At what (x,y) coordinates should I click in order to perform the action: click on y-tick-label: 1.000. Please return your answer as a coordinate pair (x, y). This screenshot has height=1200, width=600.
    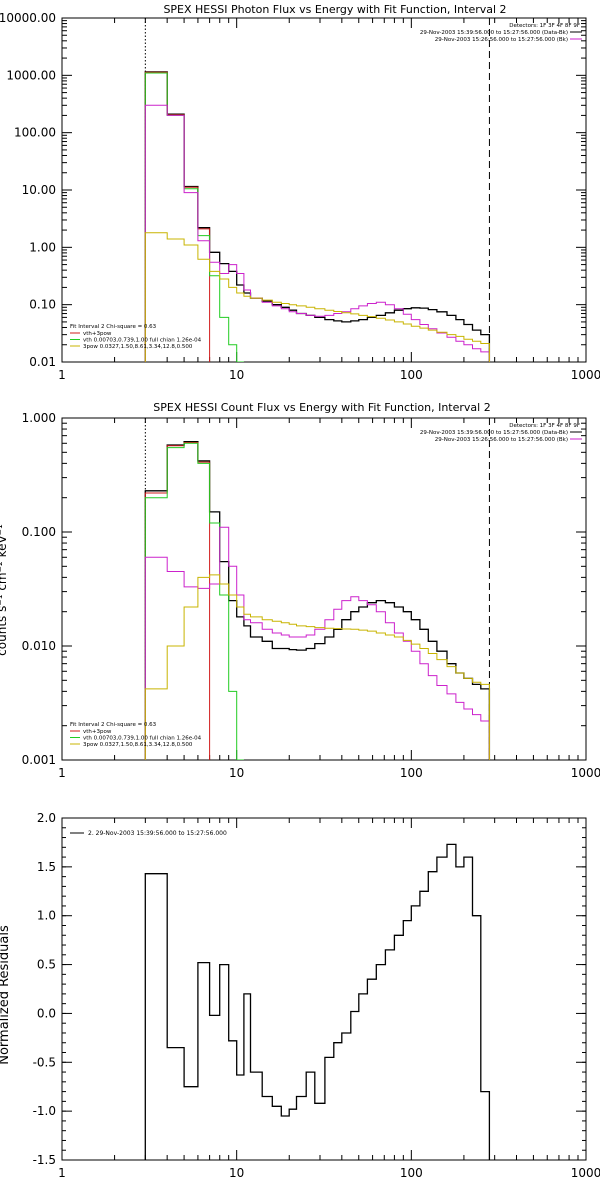
    Looking at the image, I should click on (39, 418).